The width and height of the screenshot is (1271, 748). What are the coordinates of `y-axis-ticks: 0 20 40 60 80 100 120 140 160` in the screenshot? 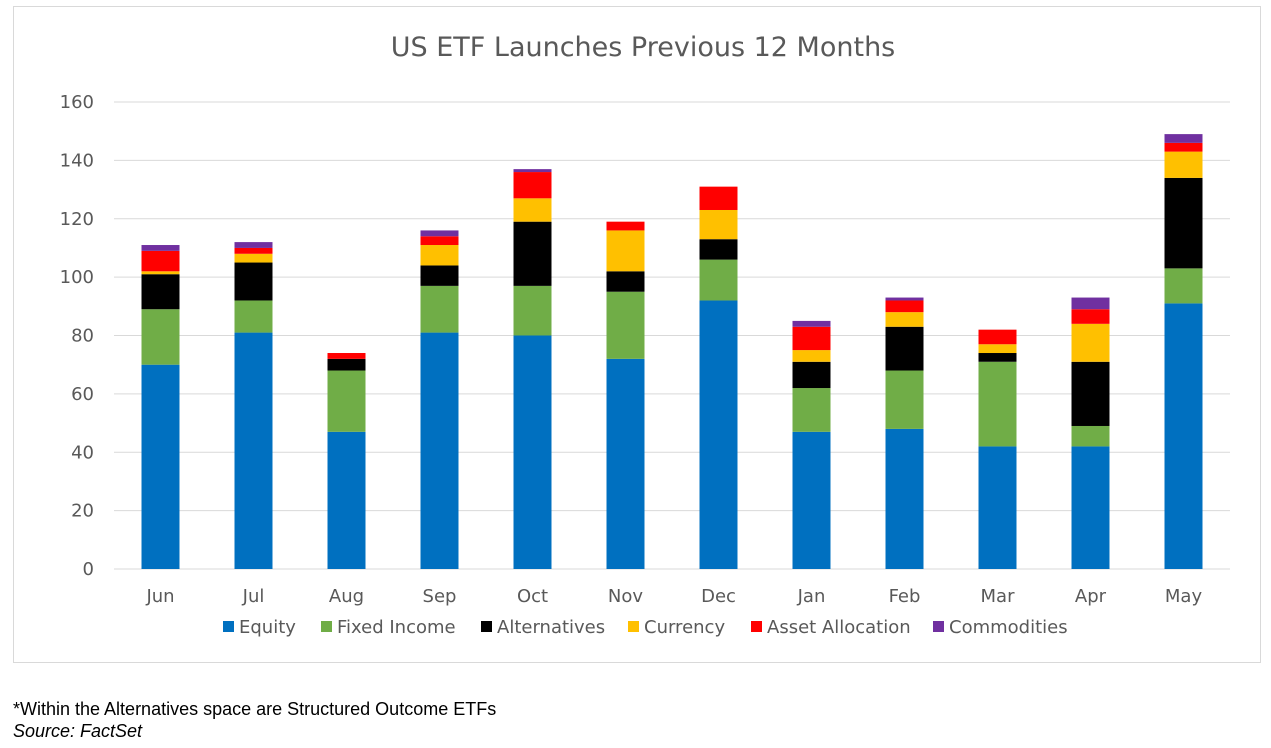 It's located at (77, 336).